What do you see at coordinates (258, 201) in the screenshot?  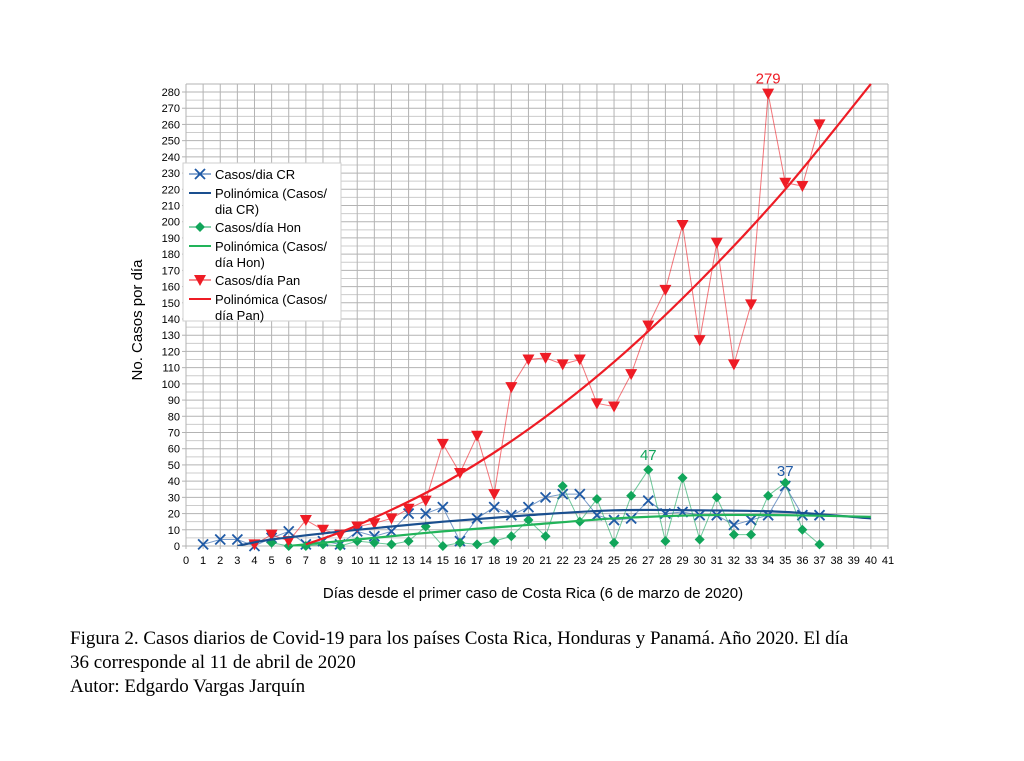 I see `legend-item: Polinómica (Casos/dia CR)` at bounding box center [258, 201].